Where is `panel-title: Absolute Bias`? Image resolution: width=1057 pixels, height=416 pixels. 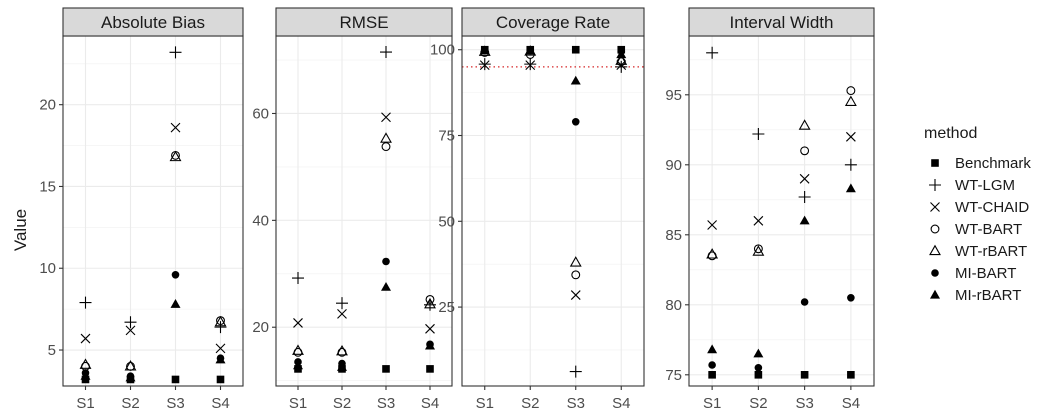 panel-title: Absolute Bias is located at coordinates (153, 22).